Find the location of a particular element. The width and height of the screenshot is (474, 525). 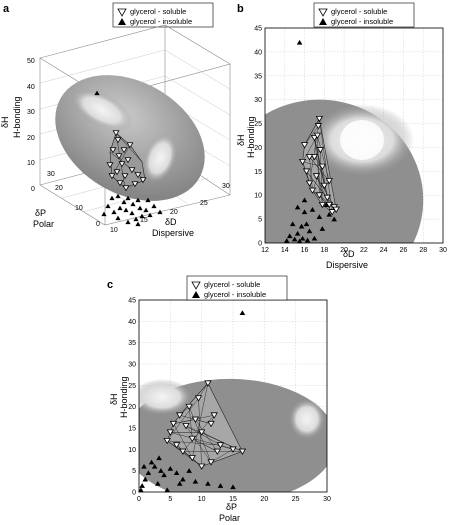

a-z-axis-label: δH is located at coordinates (5, 122).